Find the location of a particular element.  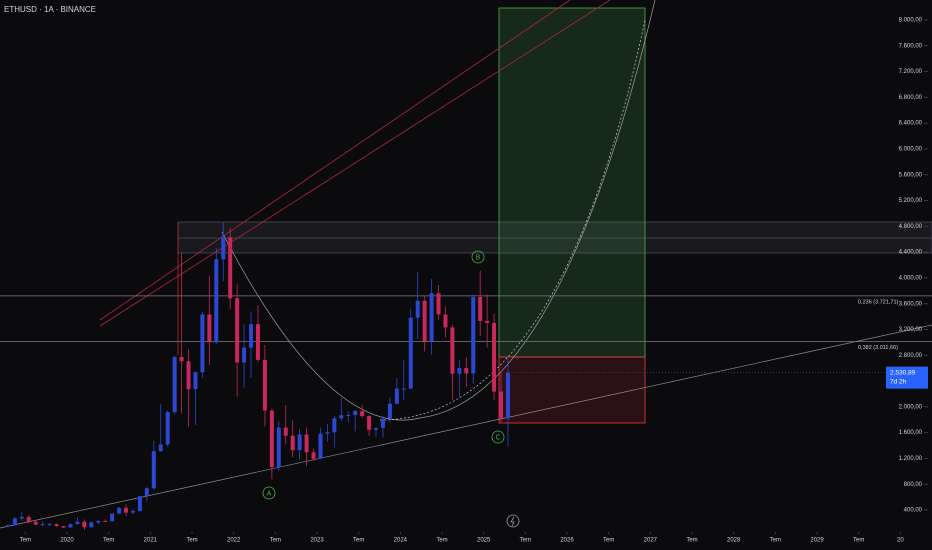

countdown: 7d 2h is located at coordinates (898, 381).